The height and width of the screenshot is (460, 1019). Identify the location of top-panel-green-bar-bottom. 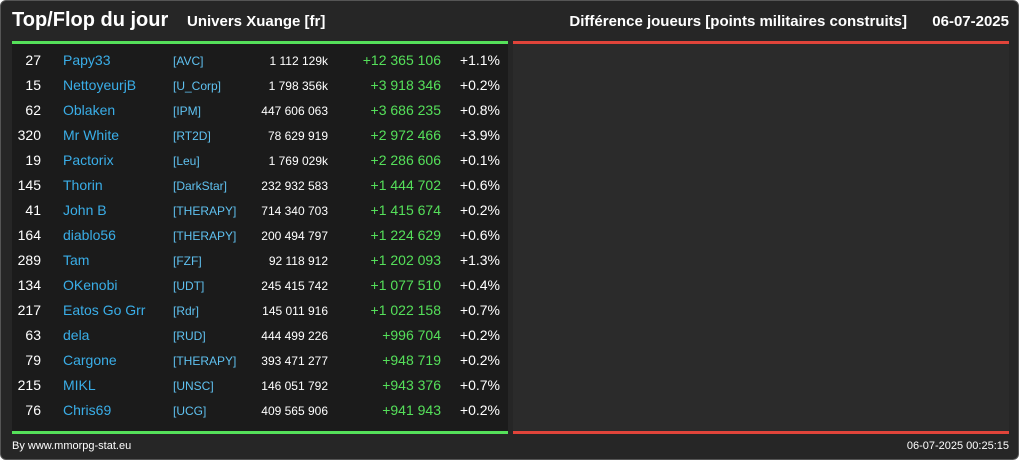
(260, 432).